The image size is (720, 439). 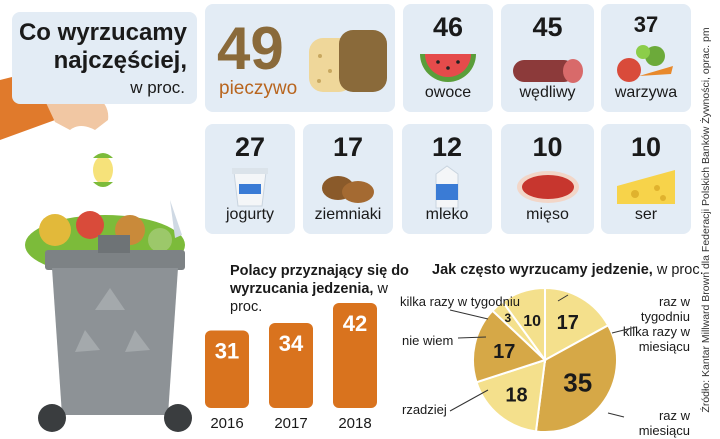 I want to click on tile-label: owoce, so click(x=448, y=92).